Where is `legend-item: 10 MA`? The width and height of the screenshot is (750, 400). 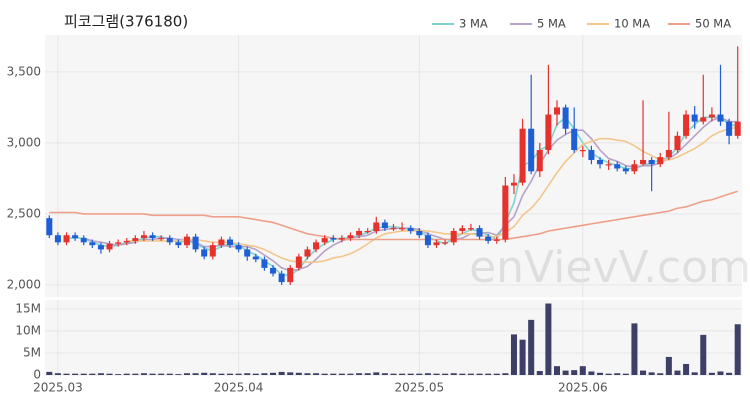
legend-item: 10 MA is located at coordinates (618, 24).